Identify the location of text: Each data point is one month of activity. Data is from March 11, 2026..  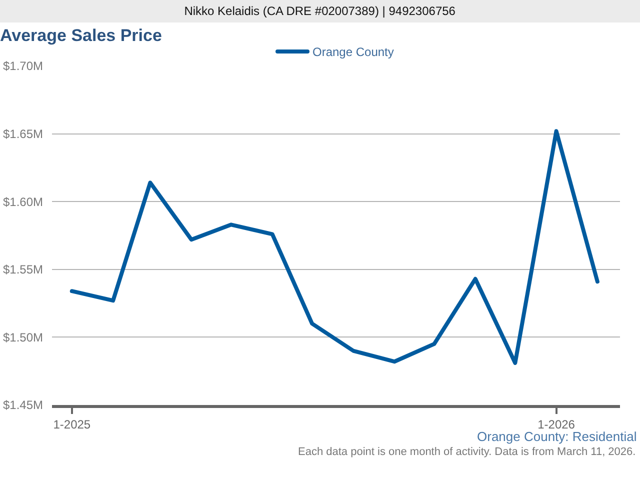
(467, 452).